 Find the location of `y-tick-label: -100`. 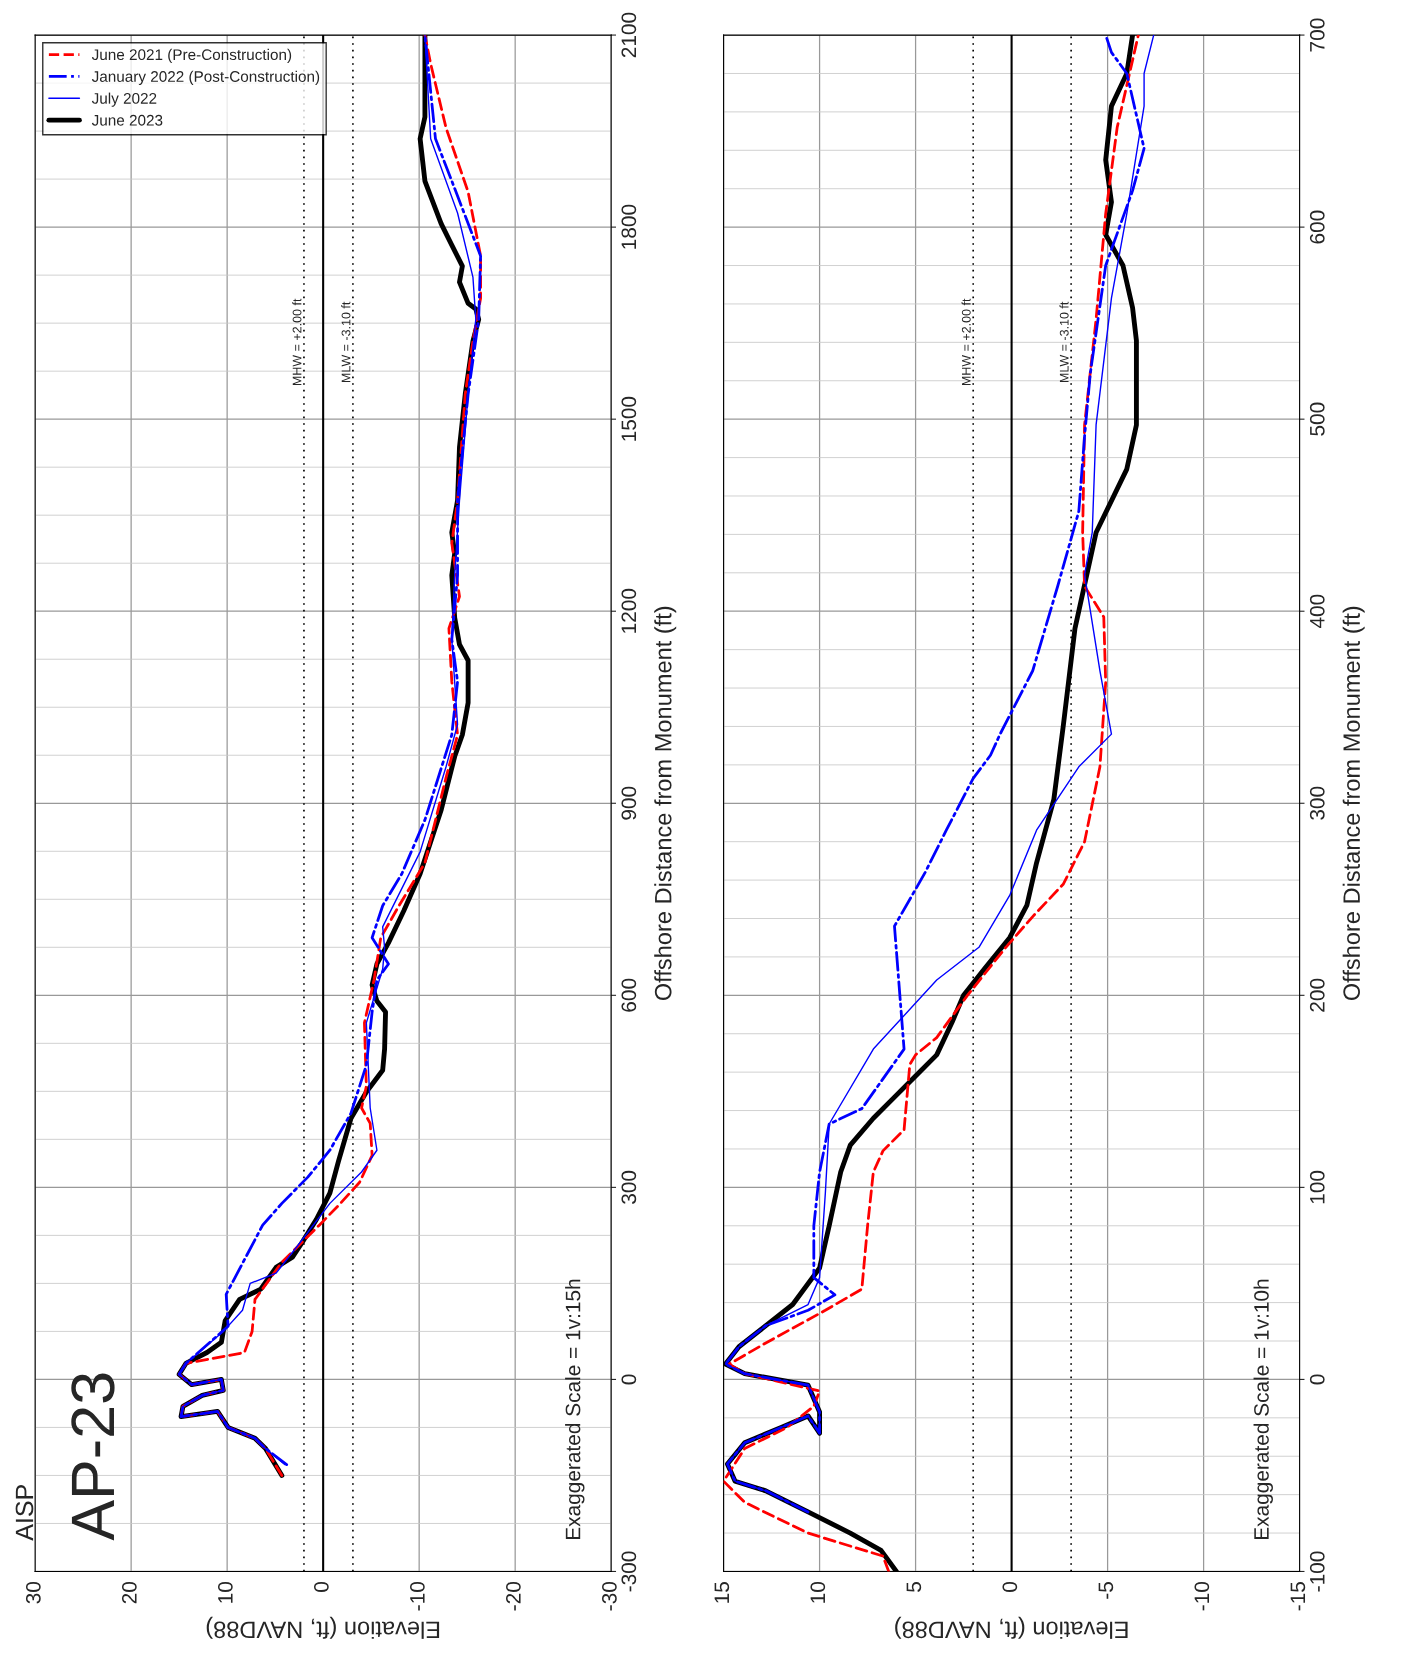

y-tick-label: -100 is located at coordinates (1317, 1571).